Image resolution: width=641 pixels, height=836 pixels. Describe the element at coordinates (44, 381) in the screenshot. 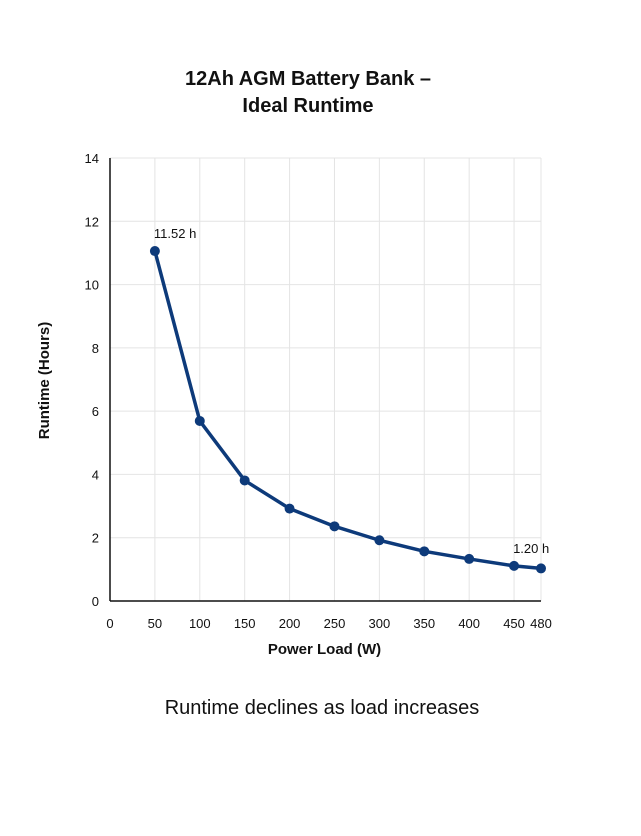

I see `y-axis-label: Runtime (Hours)` at that location.